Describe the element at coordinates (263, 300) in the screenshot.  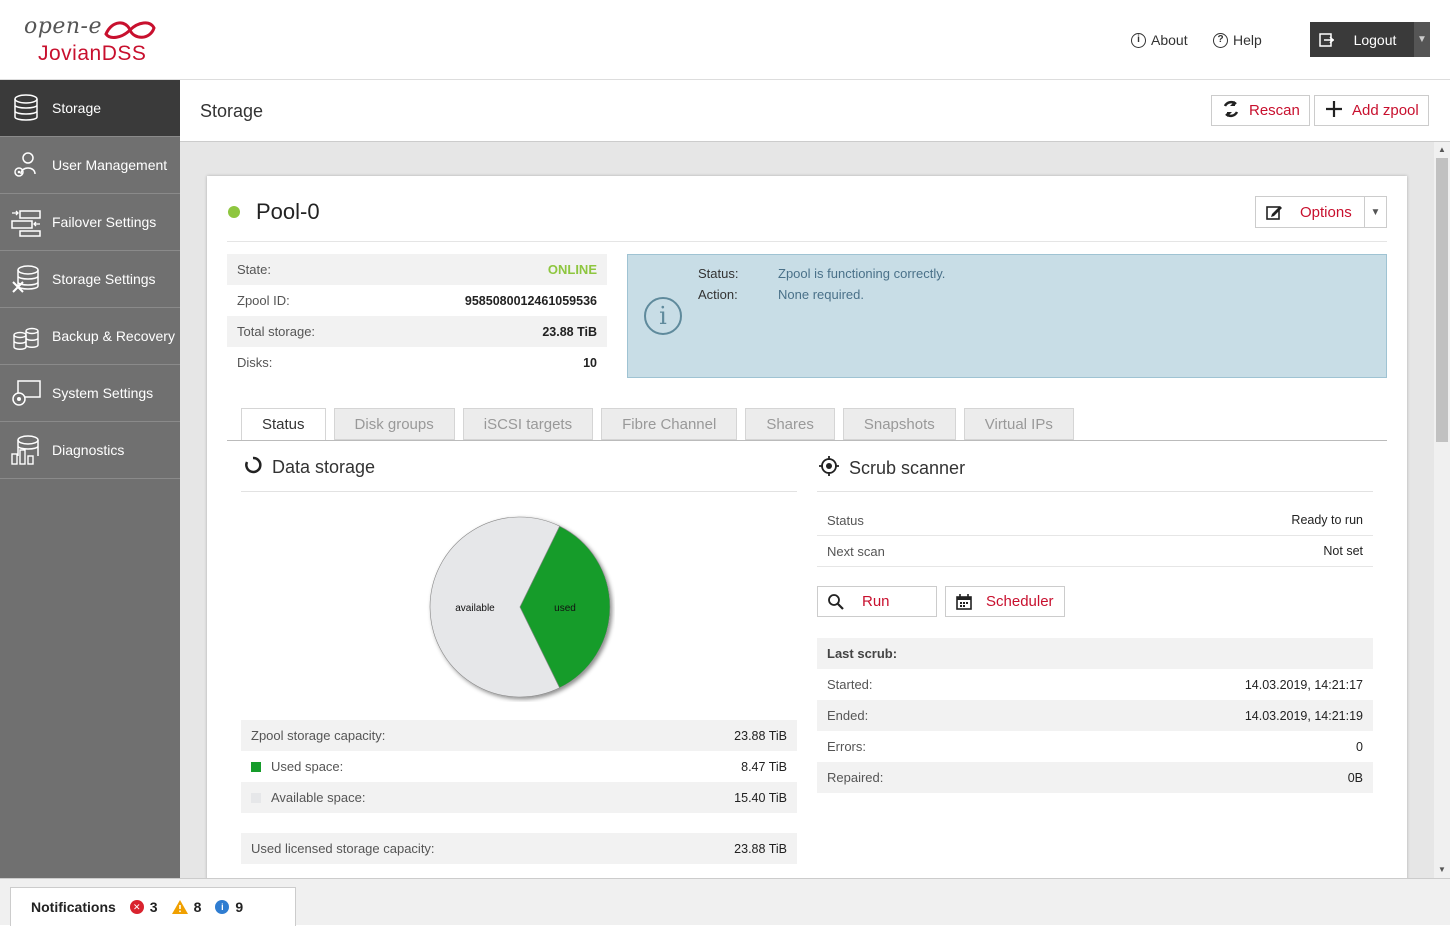
I see `info-key: Zpool ID:` at that location.